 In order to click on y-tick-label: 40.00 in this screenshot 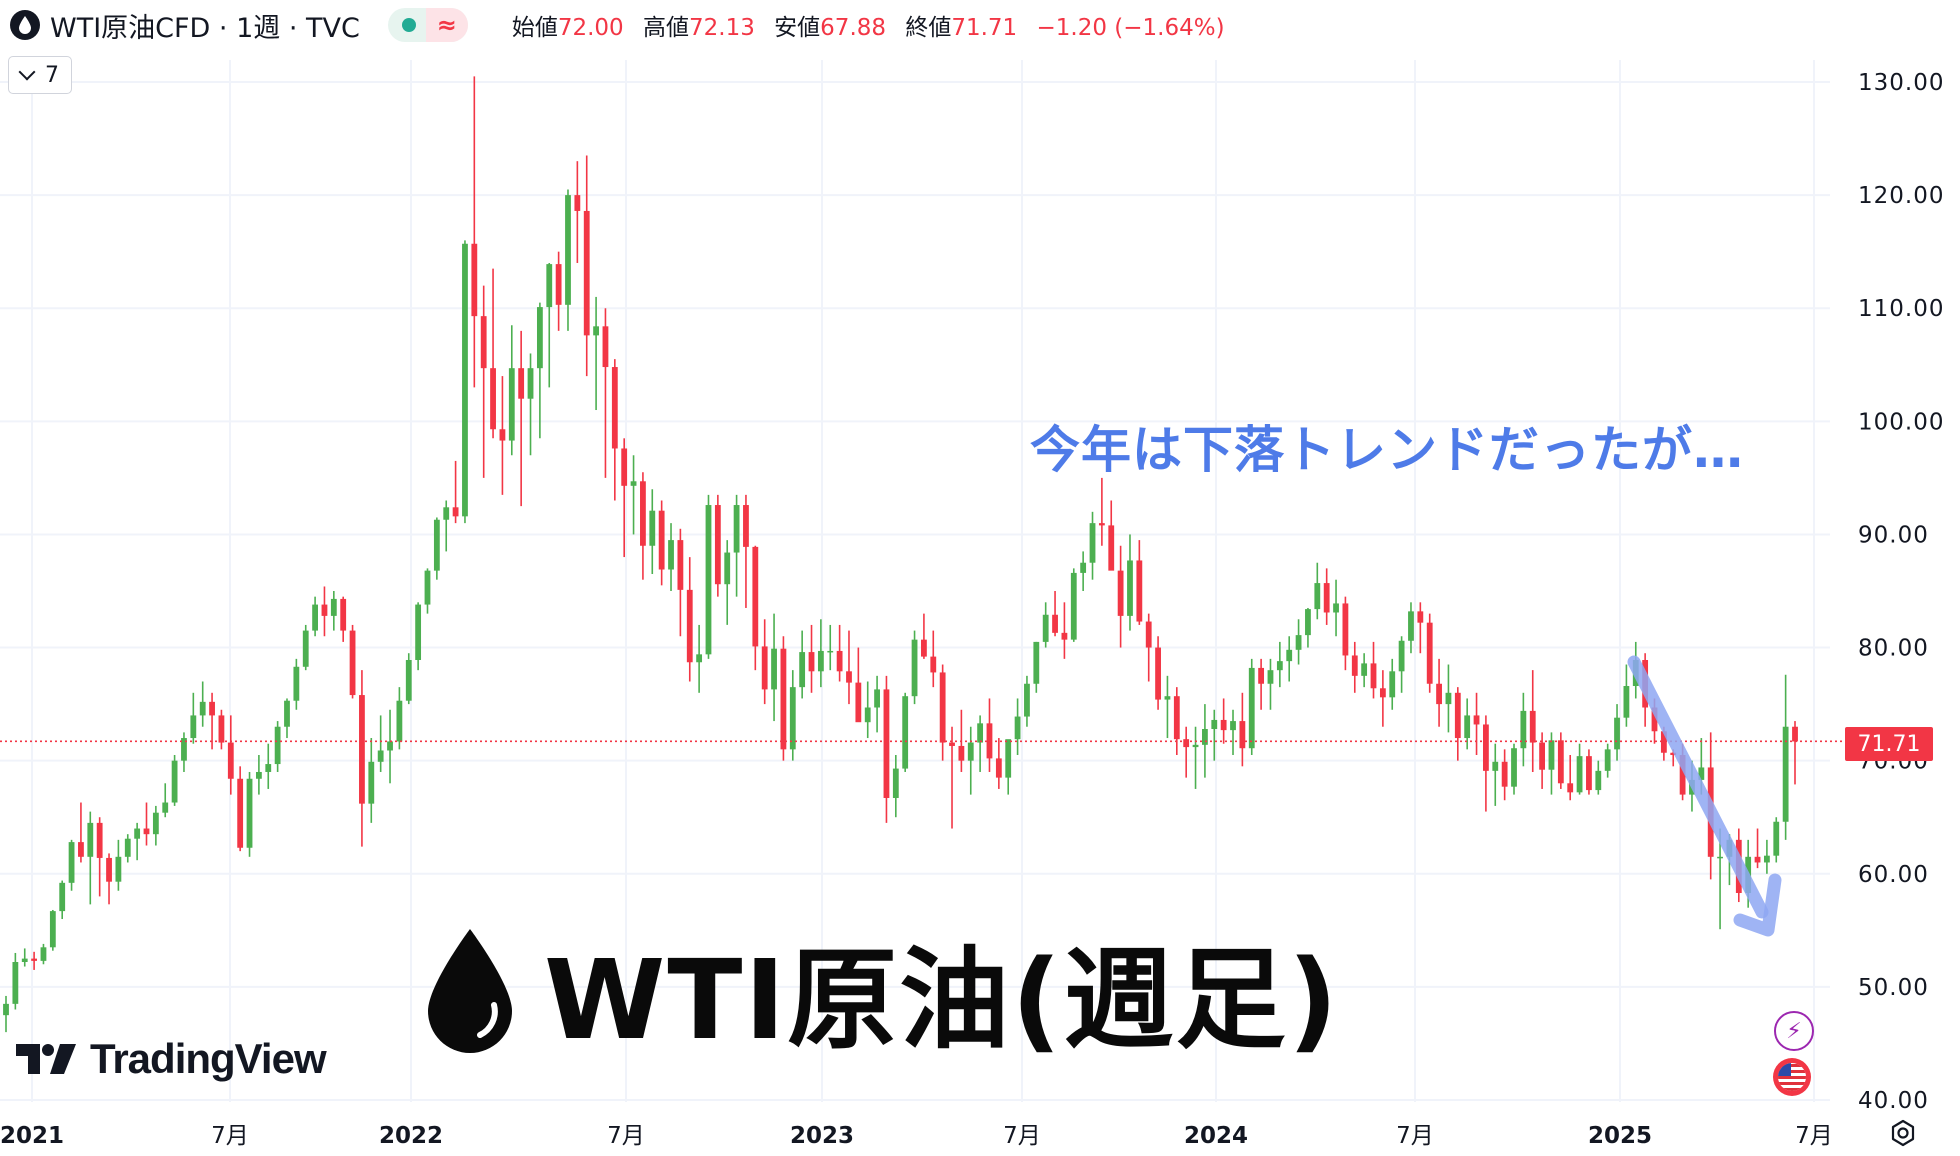, I will do `click(1893, 1101)`.